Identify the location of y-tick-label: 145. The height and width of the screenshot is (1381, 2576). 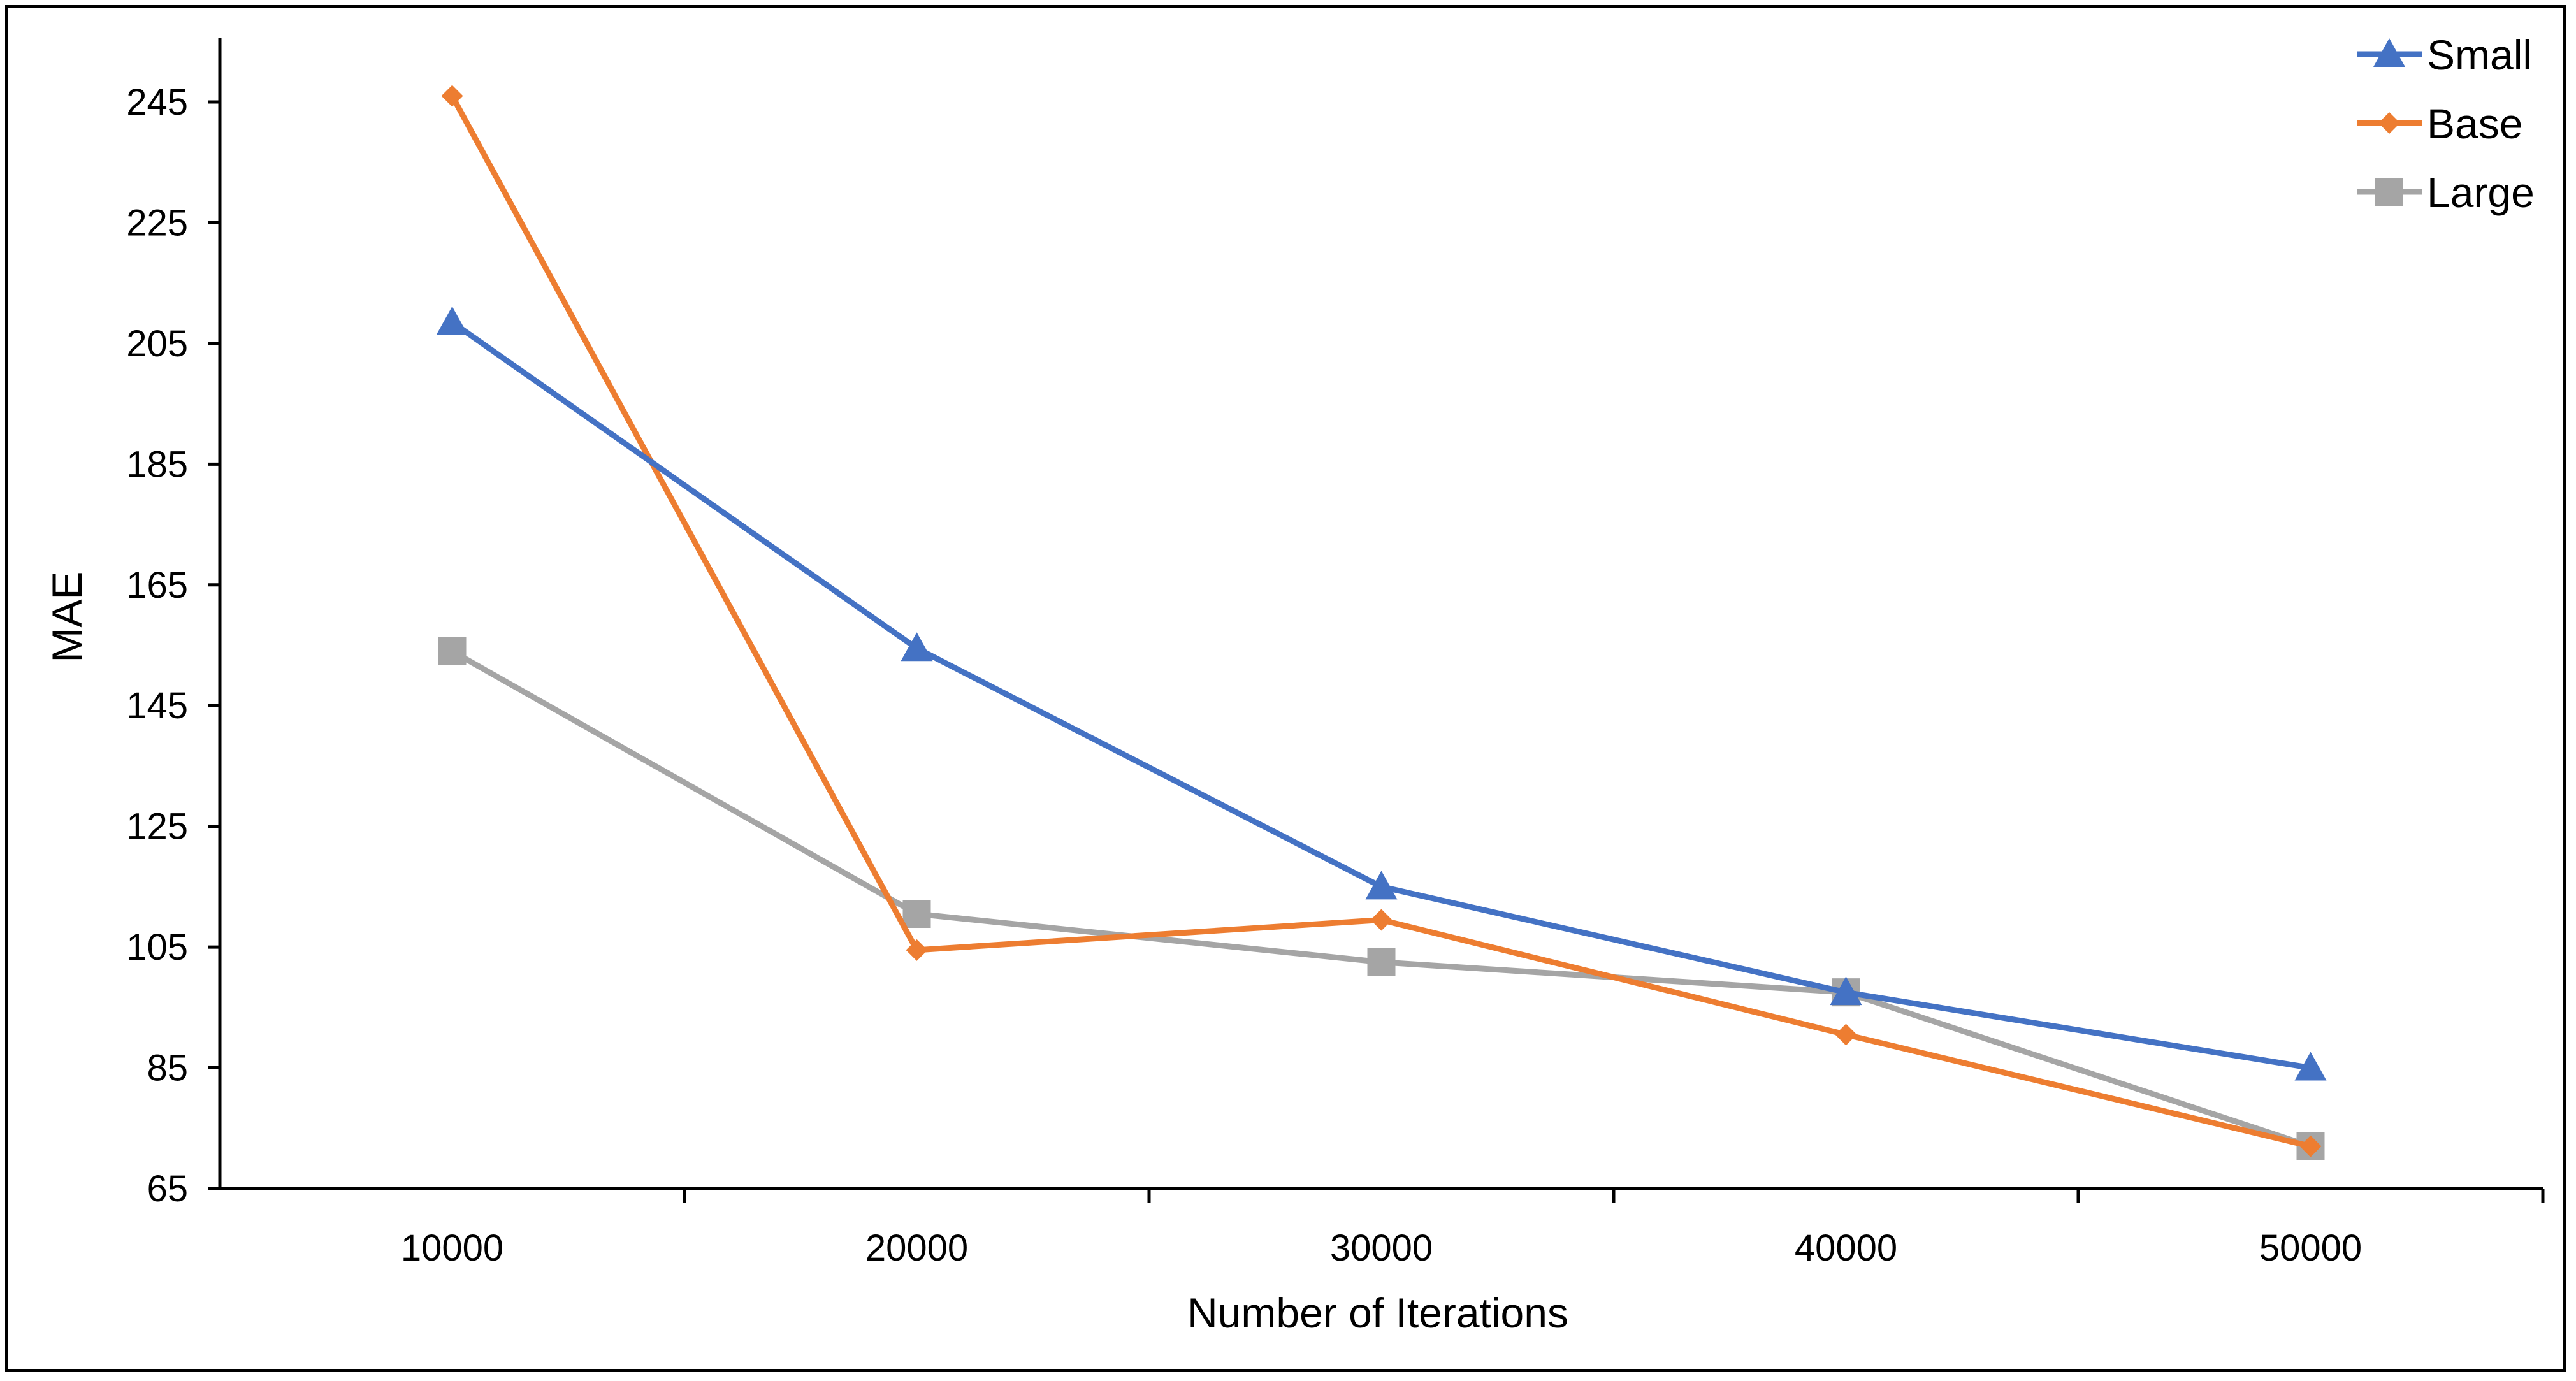
(157, 706).